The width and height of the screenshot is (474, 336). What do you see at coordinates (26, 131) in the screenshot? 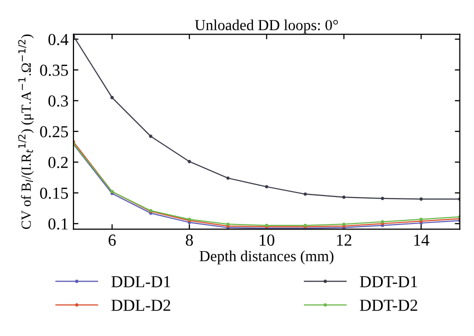
I see `text: CV of B$_{l}$/(I.R$_{t}$$^{1/2}$) (μT.A$^{−1}$.Ω$^{−1/2}$)` at bounding box center [26, 131].